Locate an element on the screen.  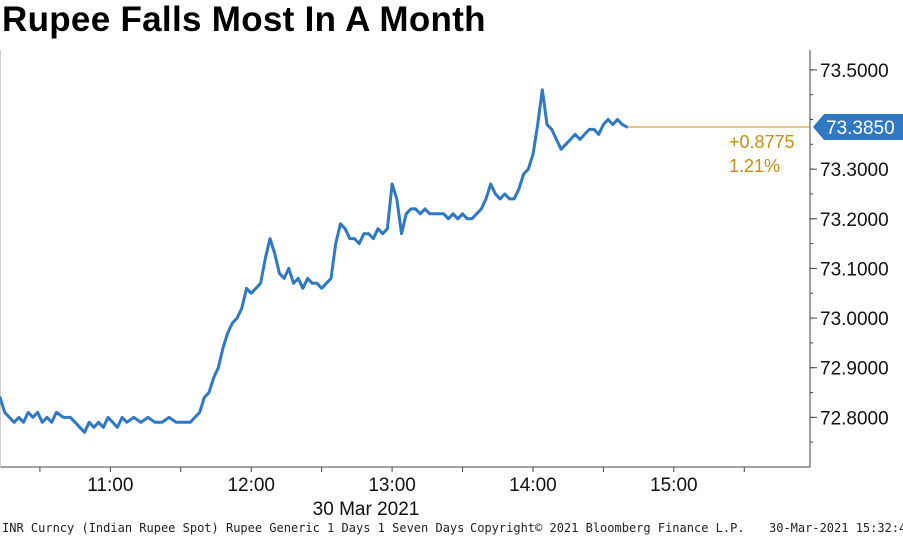
footer-timestamp: 30-Mar-2021 15:32:47 is located at coordinates (836, 528).